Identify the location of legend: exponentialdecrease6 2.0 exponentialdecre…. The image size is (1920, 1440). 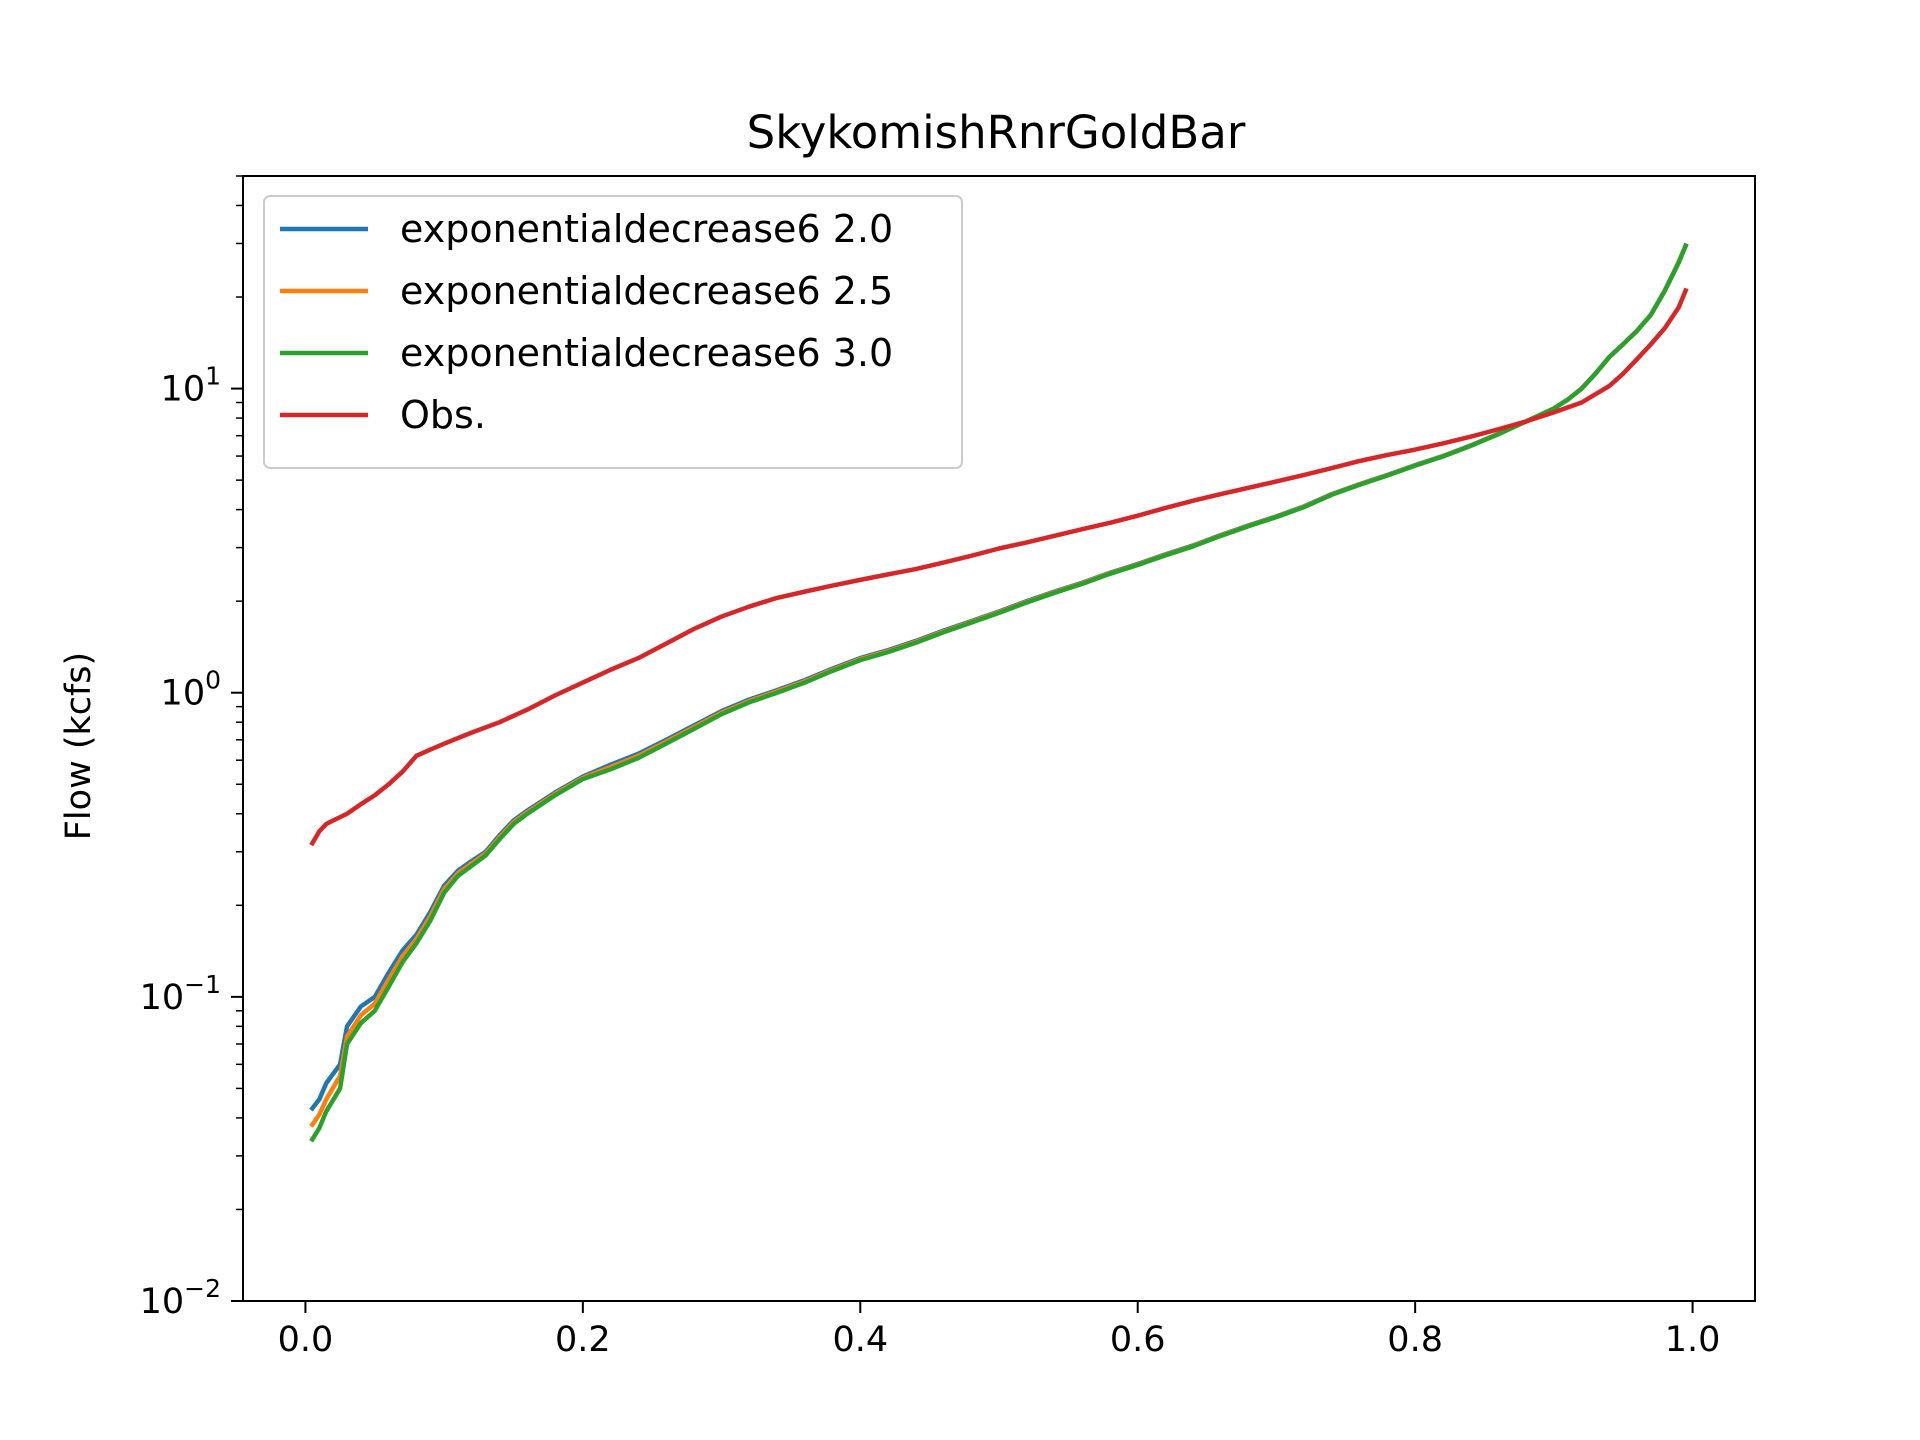
(613, 332).